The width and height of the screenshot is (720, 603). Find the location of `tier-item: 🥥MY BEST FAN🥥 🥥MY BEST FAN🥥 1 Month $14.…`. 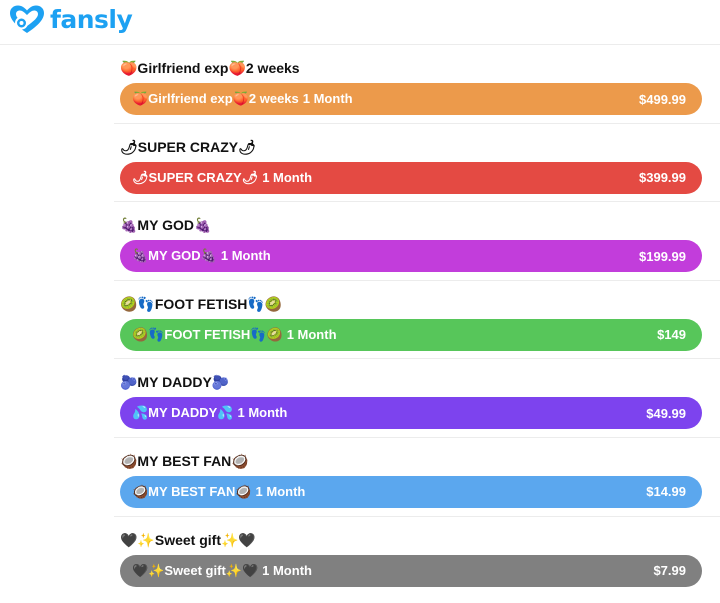

tier-item: 🥥MY BEST FAN🥥 🥥MY BEST FAN🥥 1 Month $14.… is located at coordinates (417, 477).